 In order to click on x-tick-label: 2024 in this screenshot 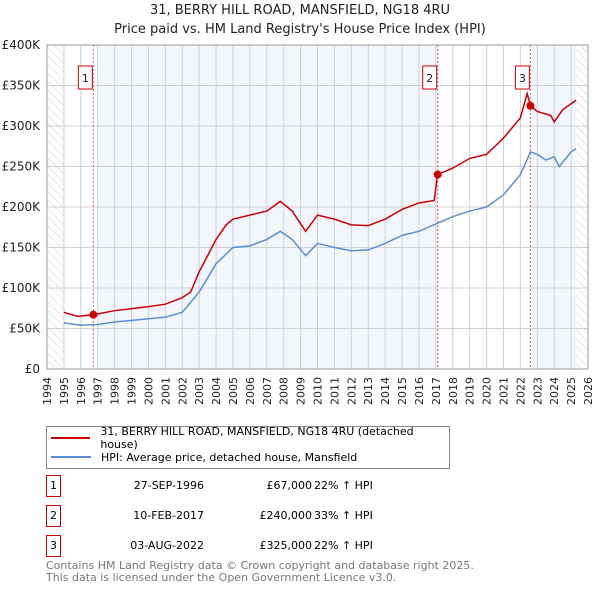, I will do `click(554, 391)`.